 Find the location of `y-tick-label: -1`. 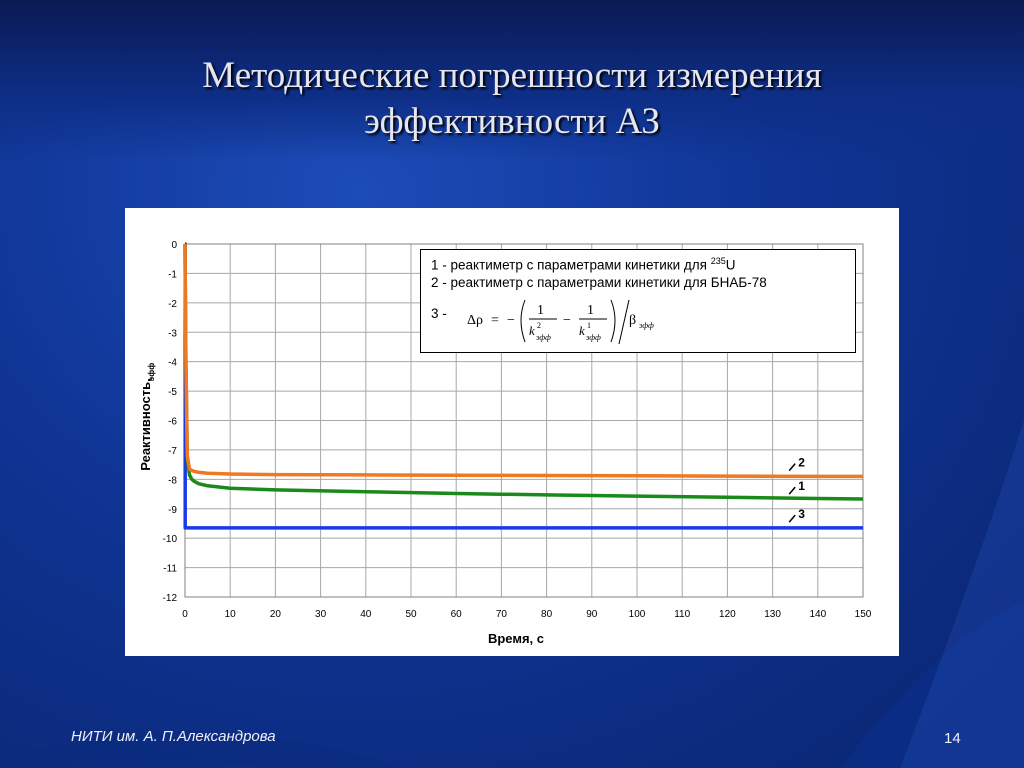

y-tick-label: -1 is located at coordinates (172, 274).